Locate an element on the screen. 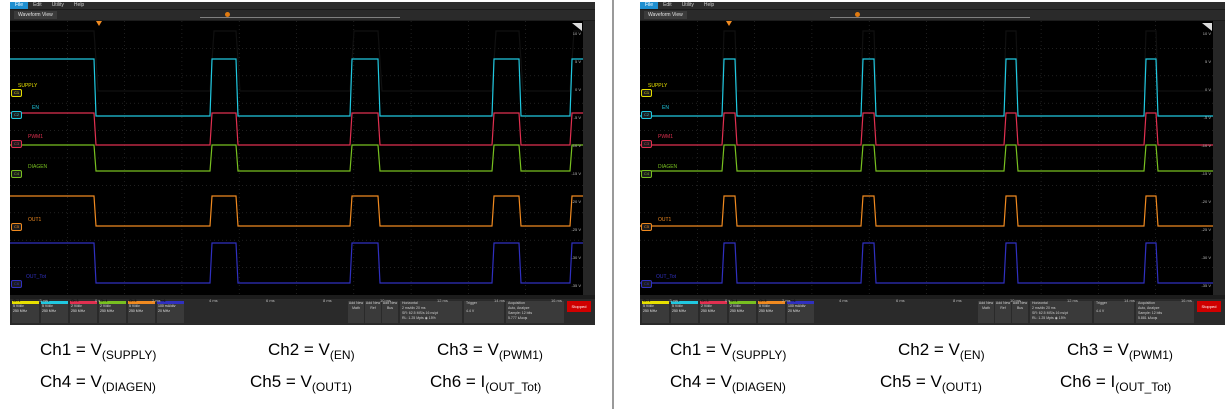  channel-settings-title: Ch 1 is located at coordinates (647, 301).